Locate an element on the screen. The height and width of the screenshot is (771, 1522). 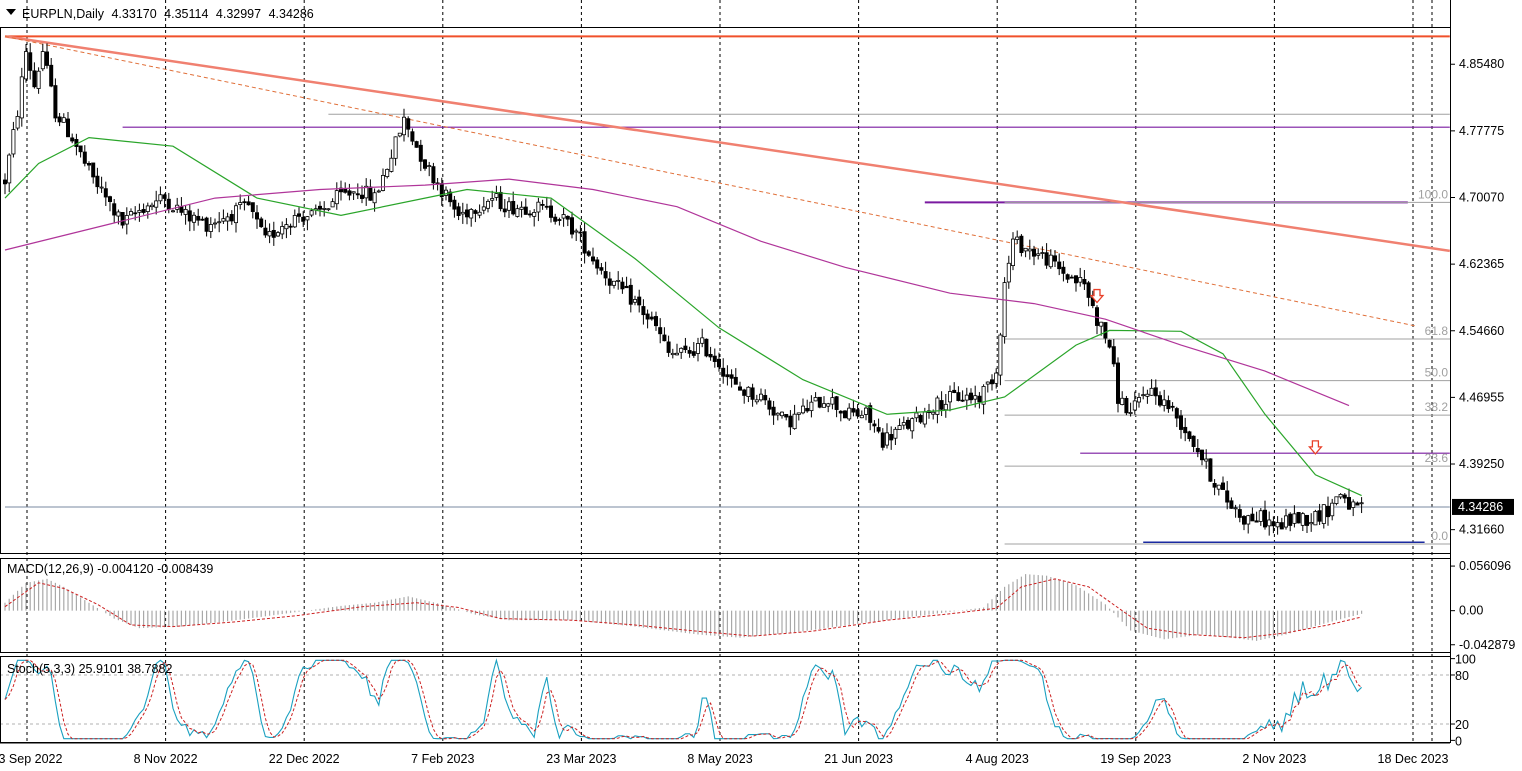
stoch-main-line is located at coordinates (683, 699).